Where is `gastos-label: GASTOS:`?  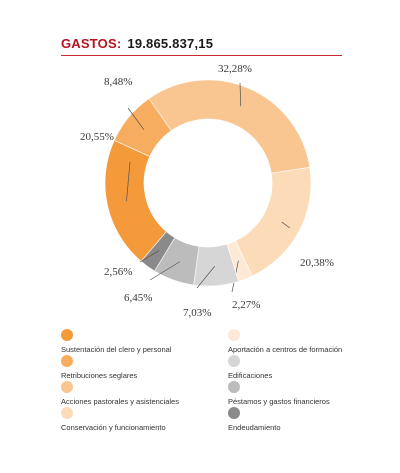 gastos-label: GASTOS: is located at coordinates (91, 43).